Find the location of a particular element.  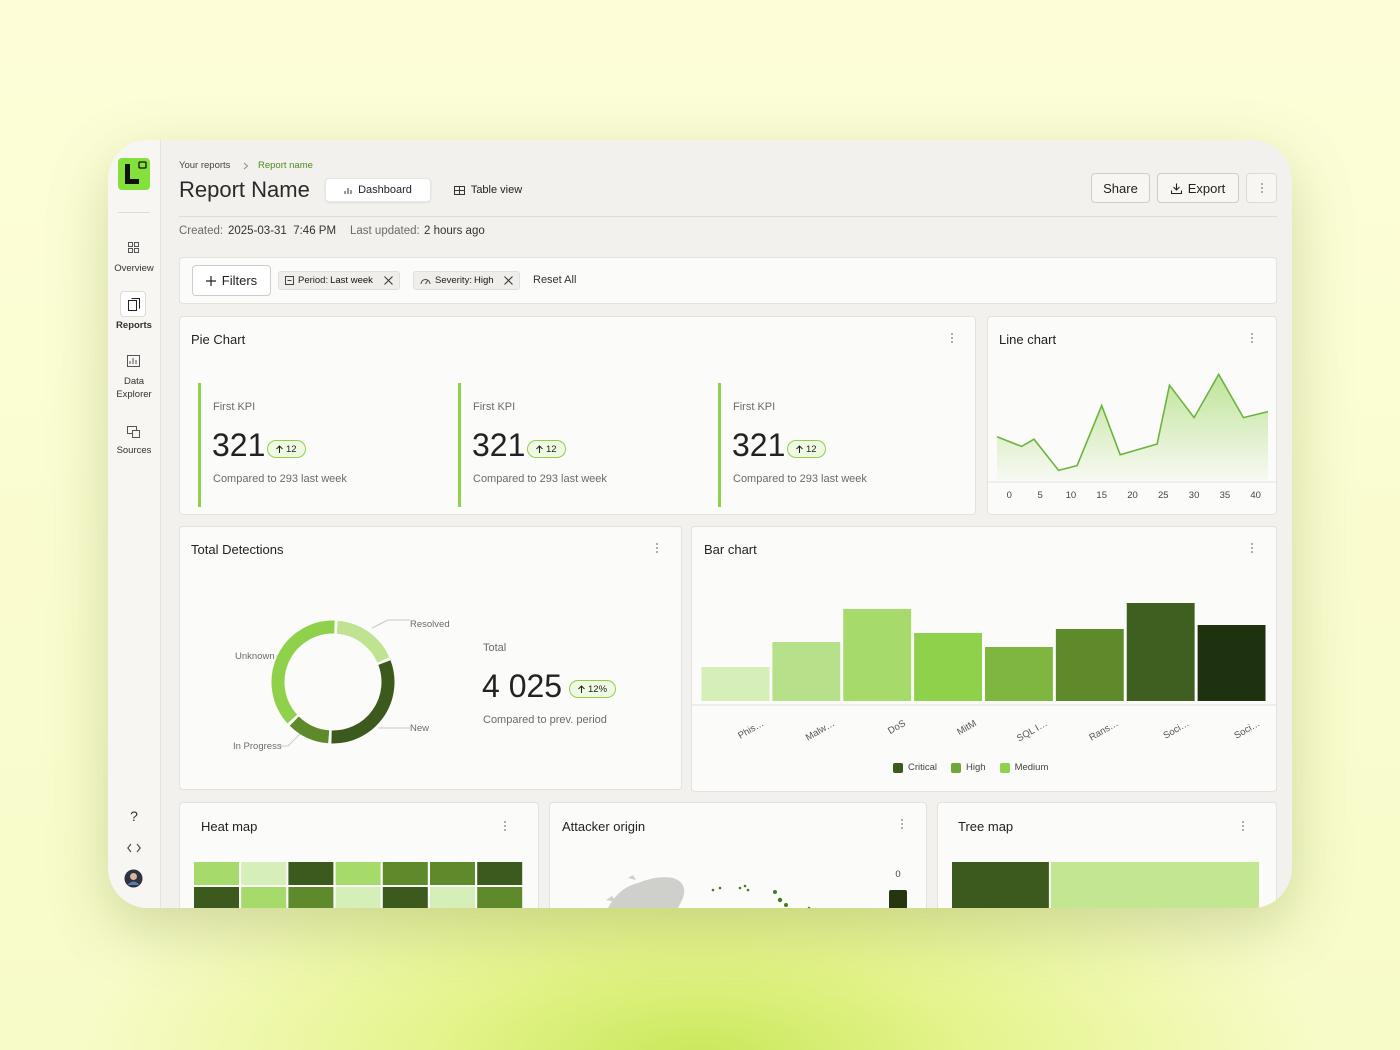

total-label: Total is located at coordinates (495, 648).